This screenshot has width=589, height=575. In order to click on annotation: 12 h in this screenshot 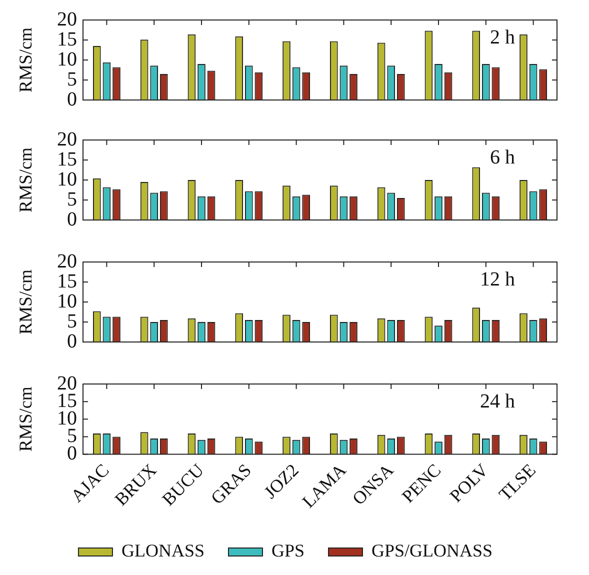, I will do `click(497, 279)`.